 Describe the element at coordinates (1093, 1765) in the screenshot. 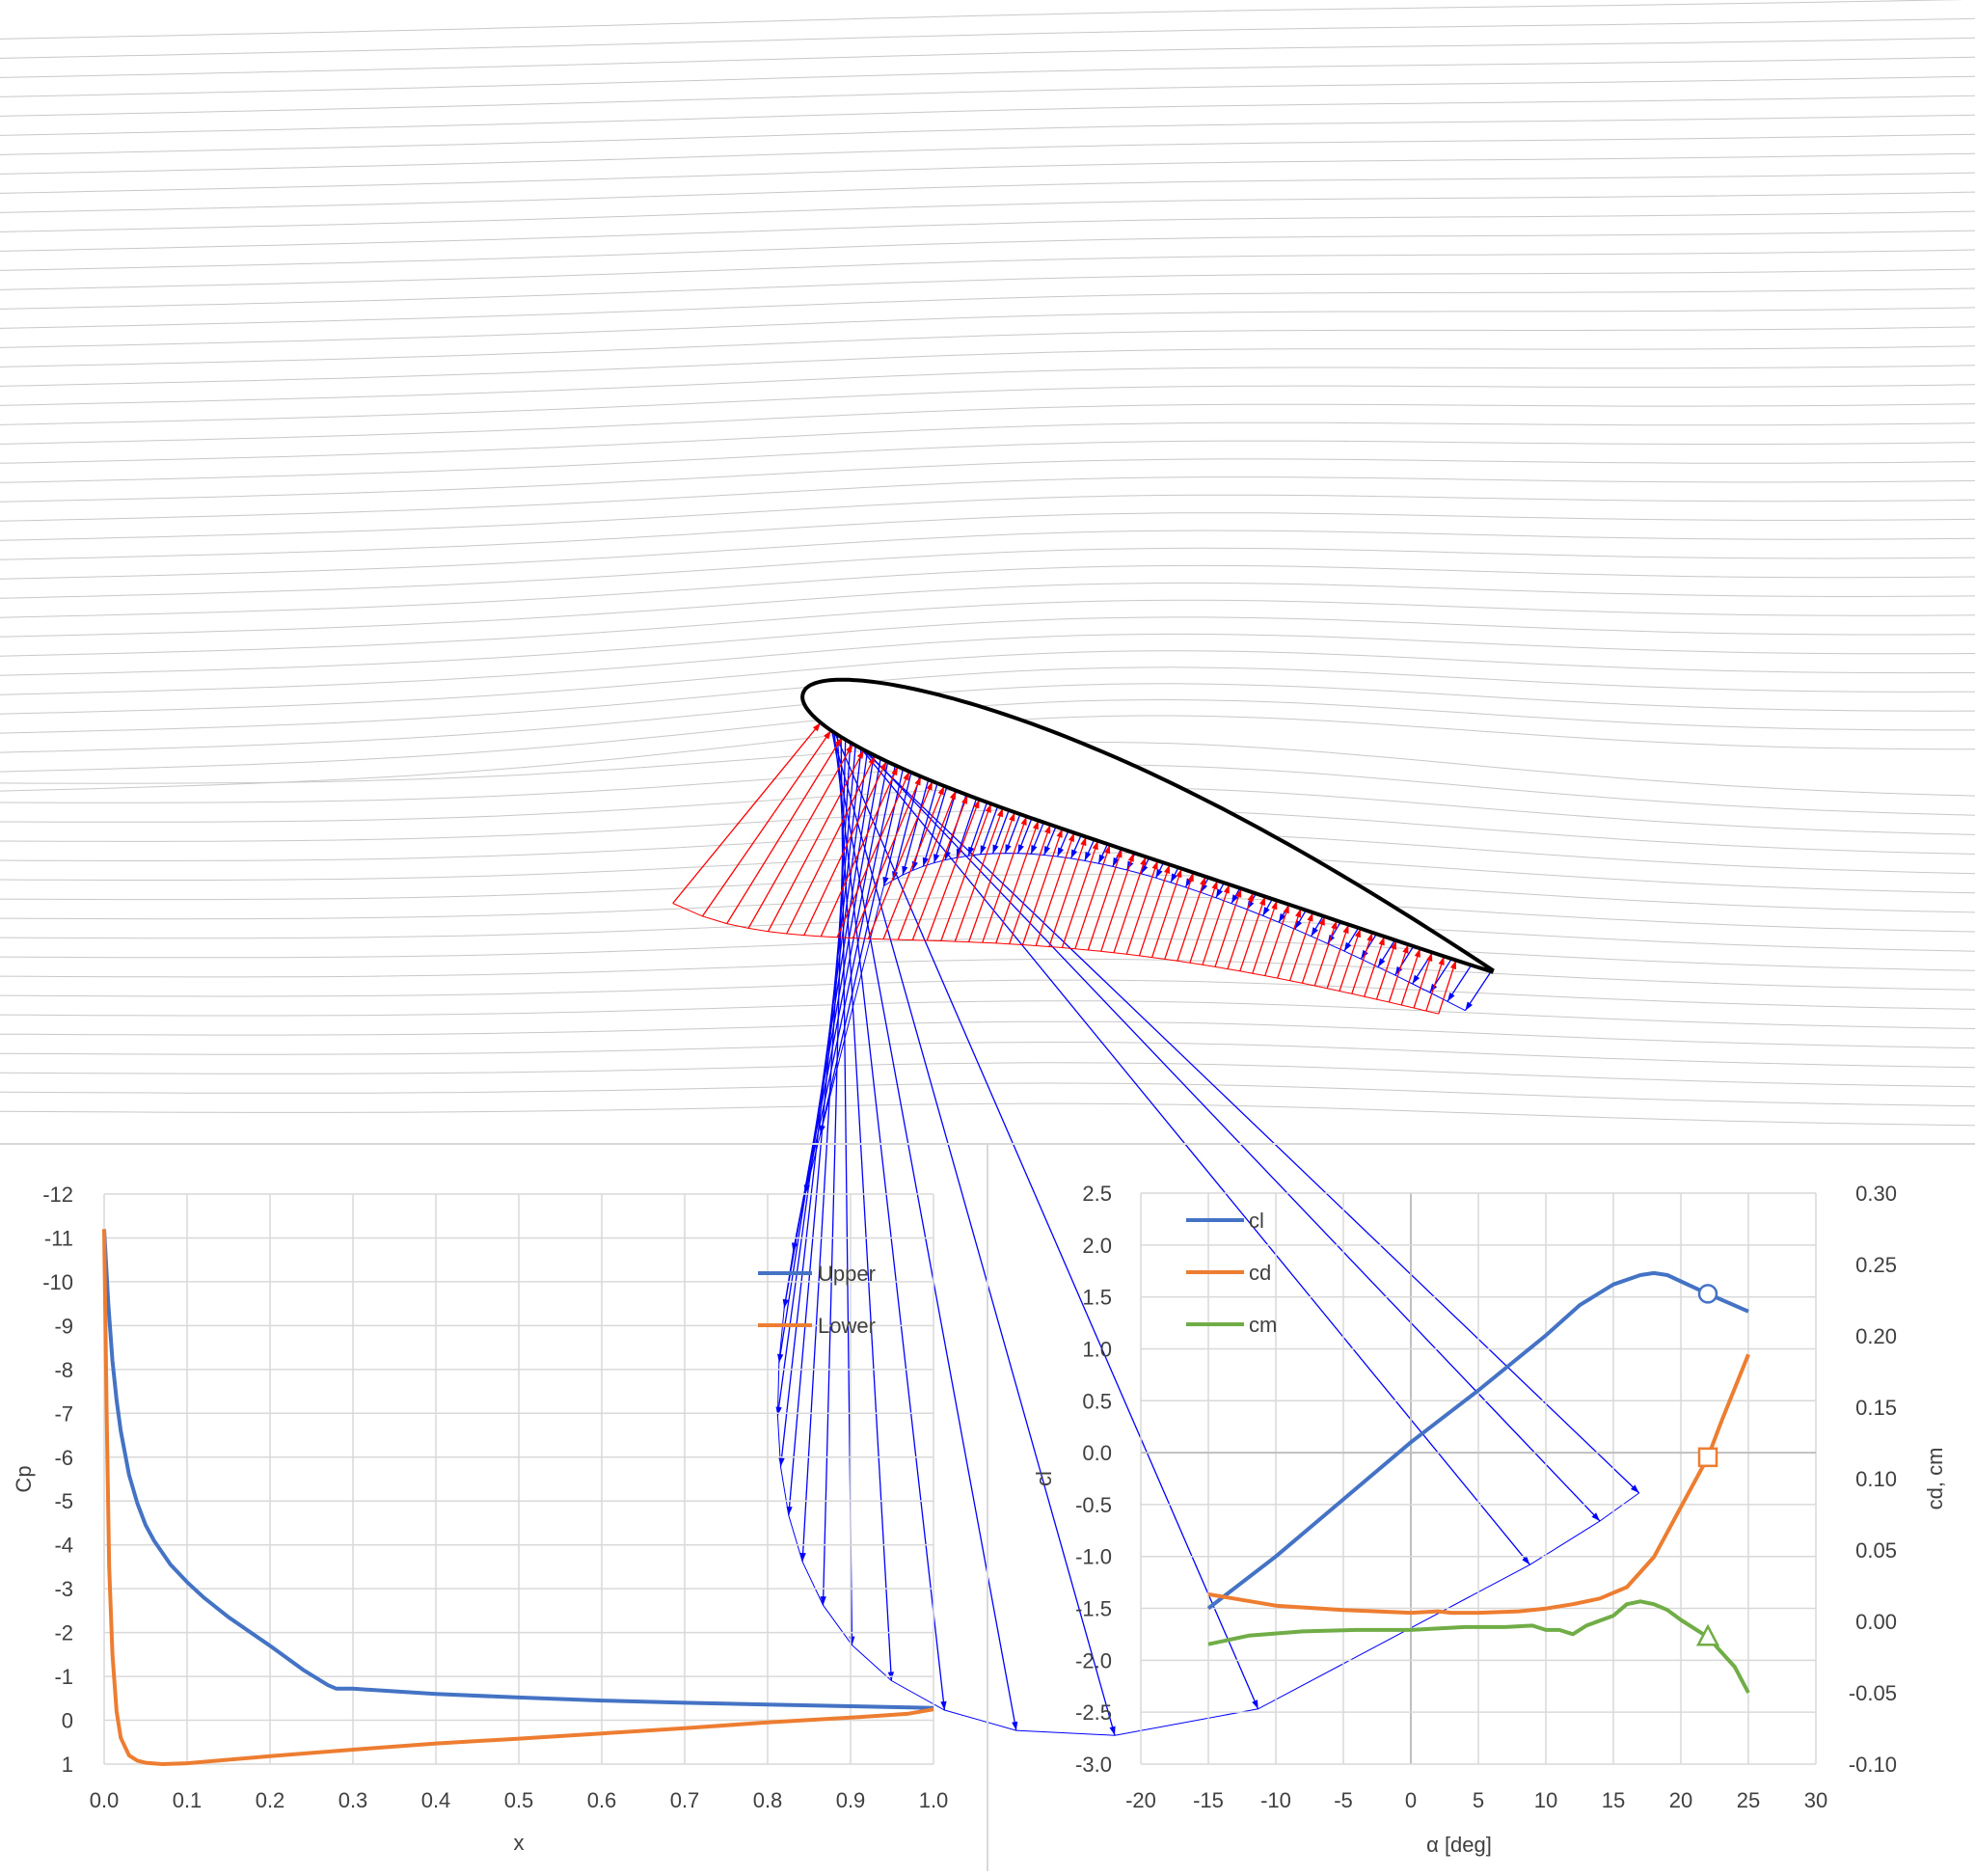

I see `polar-y-tick-label: -3.0` at that location.